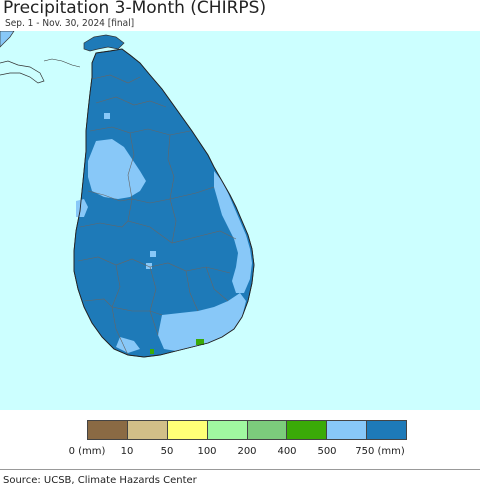  Describe the element at coordinates (127, 451) in the screenshot. I see `legend-tick-label: 10` at that location.